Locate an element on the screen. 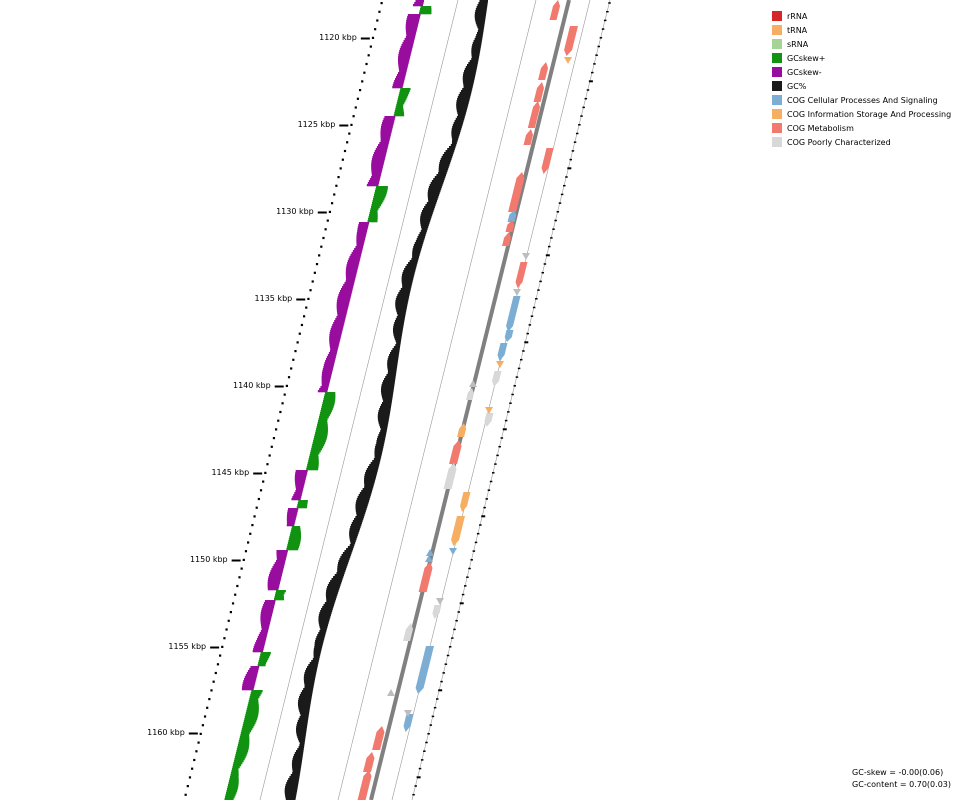 Image resolution: width=960 pixels, height=800 pixels. legend-label: GCskew- is located at coordinates (804, 72).